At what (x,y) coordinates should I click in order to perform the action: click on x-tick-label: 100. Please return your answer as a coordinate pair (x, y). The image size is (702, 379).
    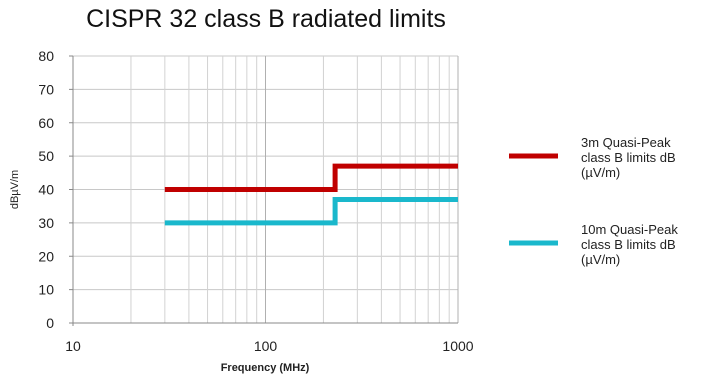
    Looking at the image, I should click on (266, 346).